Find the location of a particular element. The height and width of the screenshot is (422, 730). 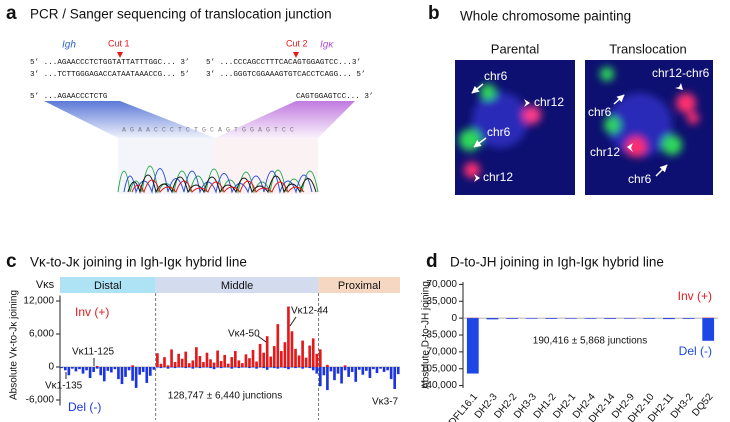

junction-fan is located at coordinates (129, 119).